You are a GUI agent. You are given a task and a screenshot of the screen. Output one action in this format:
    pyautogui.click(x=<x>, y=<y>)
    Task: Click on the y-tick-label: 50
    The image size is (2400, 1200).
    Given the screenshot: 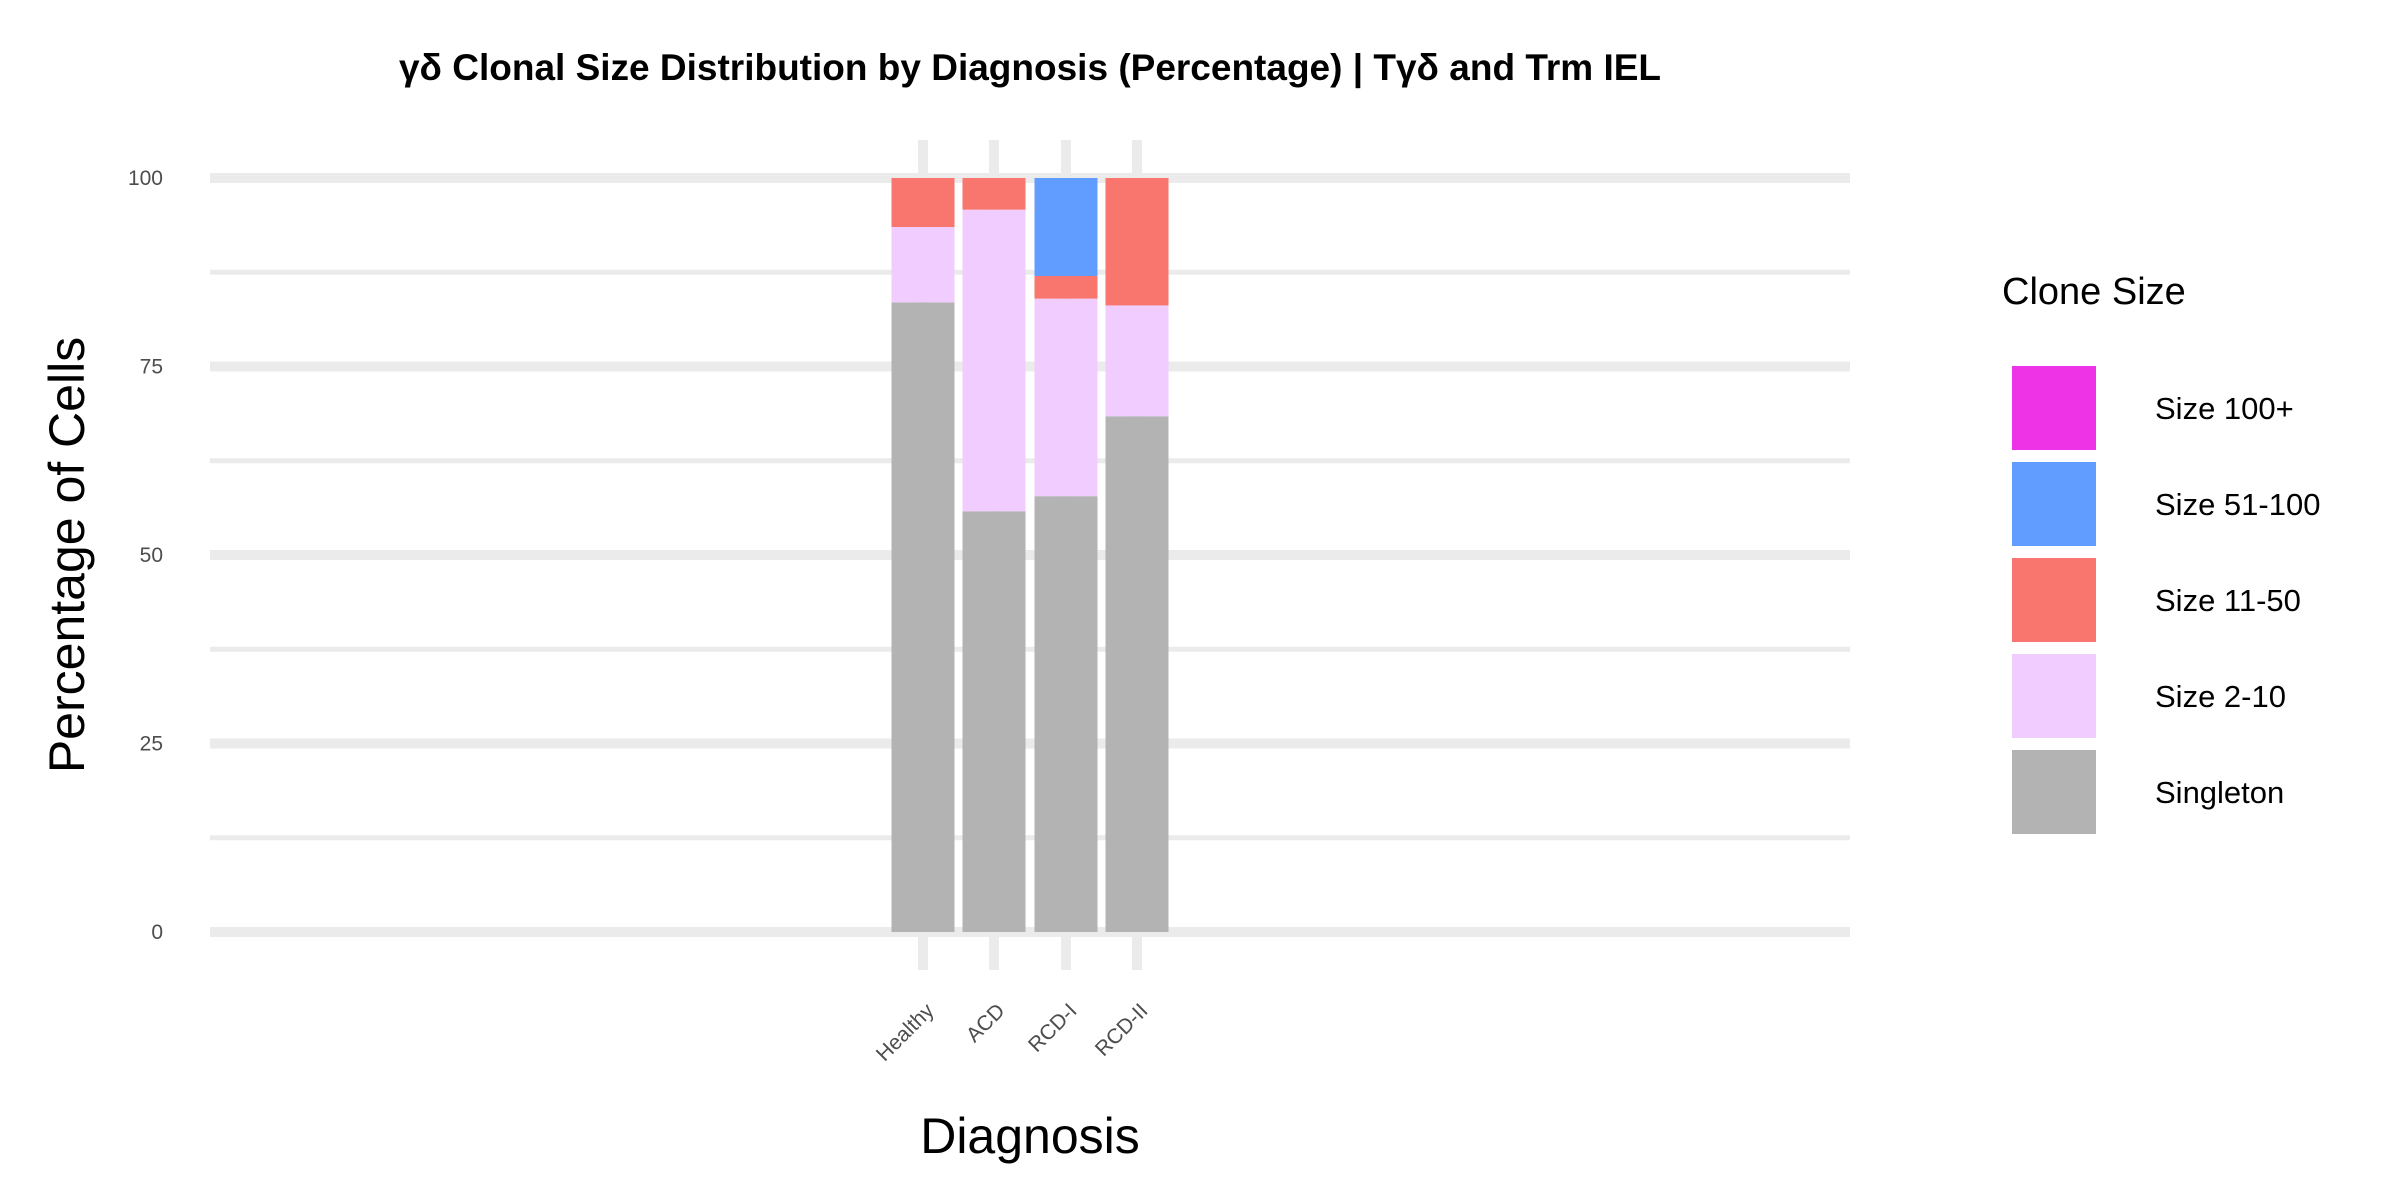 What is the action you would take?
    pyautogui.click(x=151, y=555)
    